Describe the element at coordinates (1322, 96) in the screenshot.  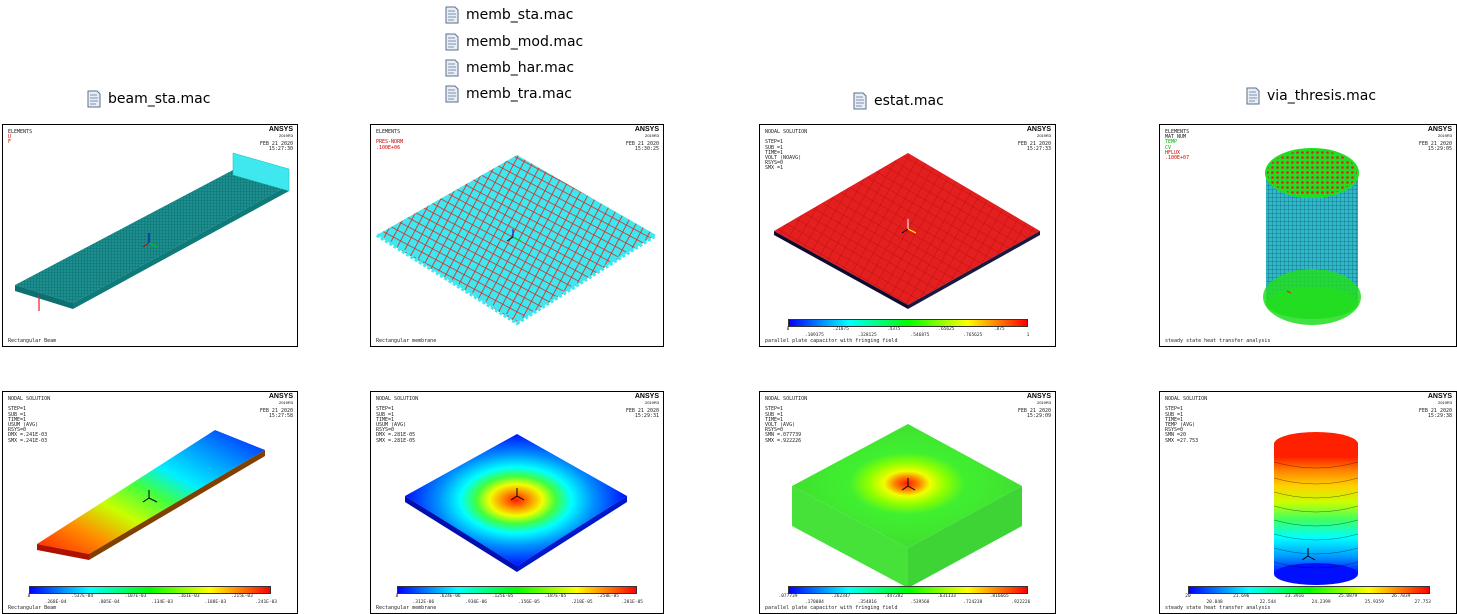
I see `file-name: via_thresis.mac` at that location.